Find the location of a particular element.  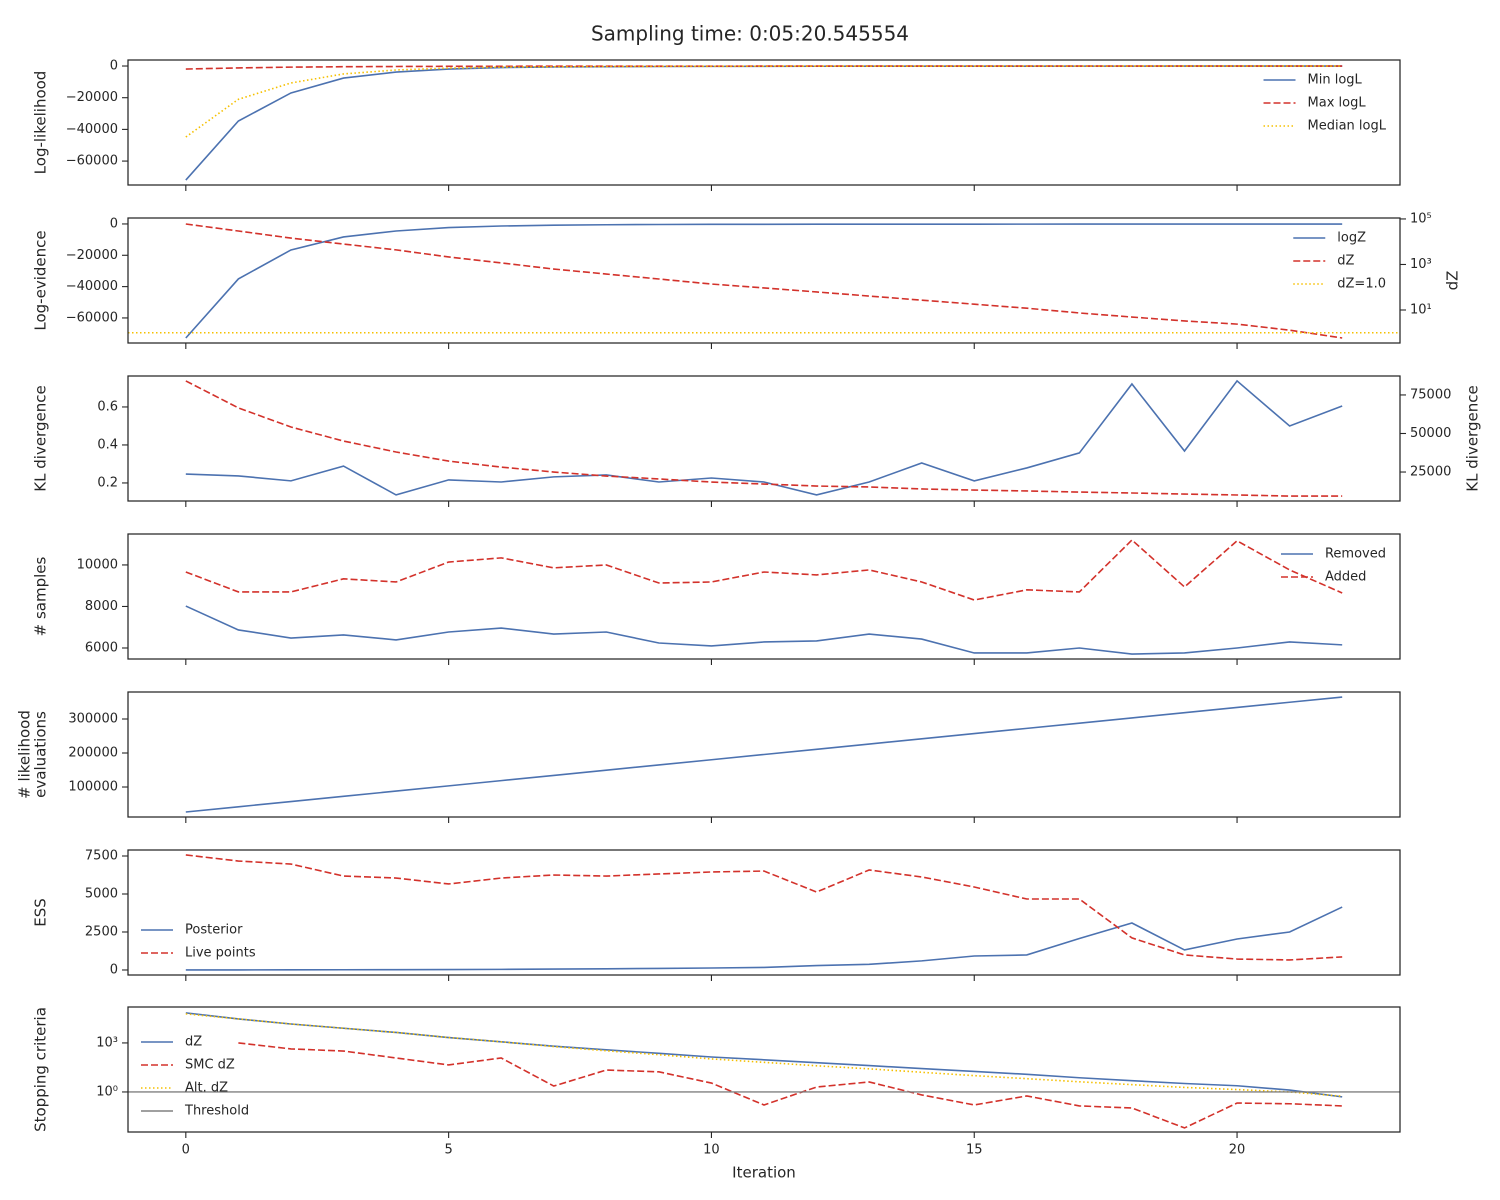

y-tick-label: 0.6 is located at coordinates (107, 406).